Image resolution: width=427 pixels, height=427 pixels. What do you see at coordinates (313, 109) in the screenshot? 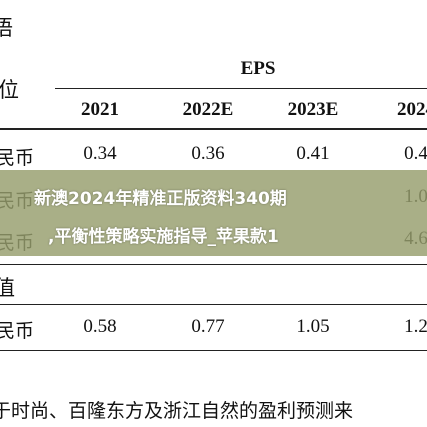
I see `column-header: 2023E` at bounding box center [313, 109].